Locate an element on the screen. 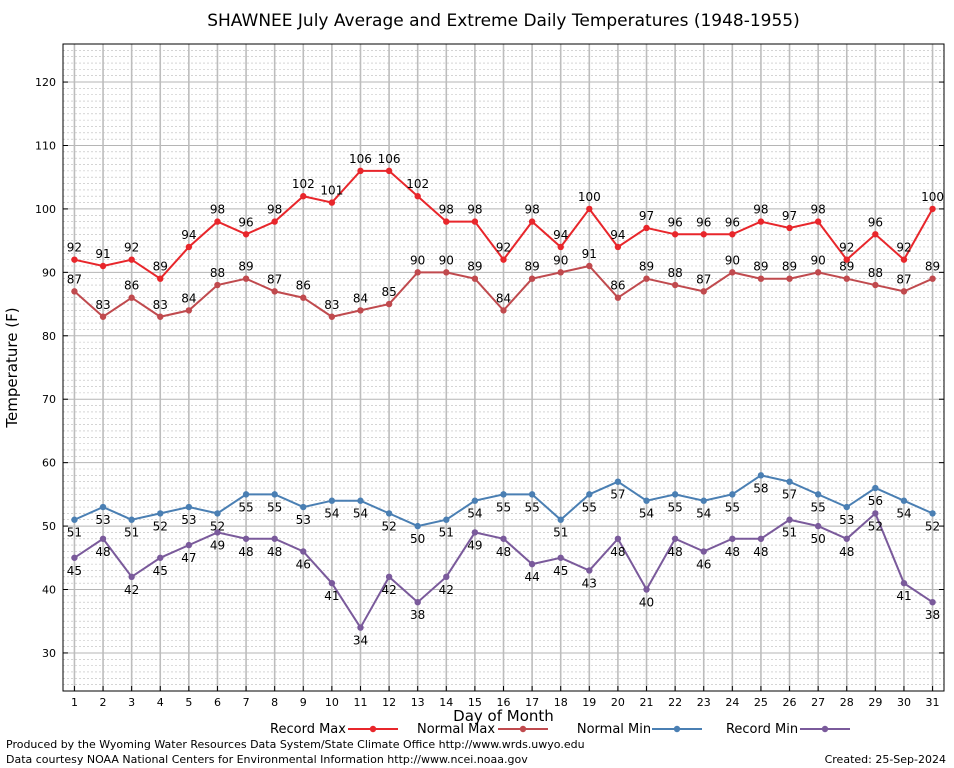 Image resolution: width=954 pixels, height=768 pixels. x-tick-label: 8 is located at coordinates (274, 702).